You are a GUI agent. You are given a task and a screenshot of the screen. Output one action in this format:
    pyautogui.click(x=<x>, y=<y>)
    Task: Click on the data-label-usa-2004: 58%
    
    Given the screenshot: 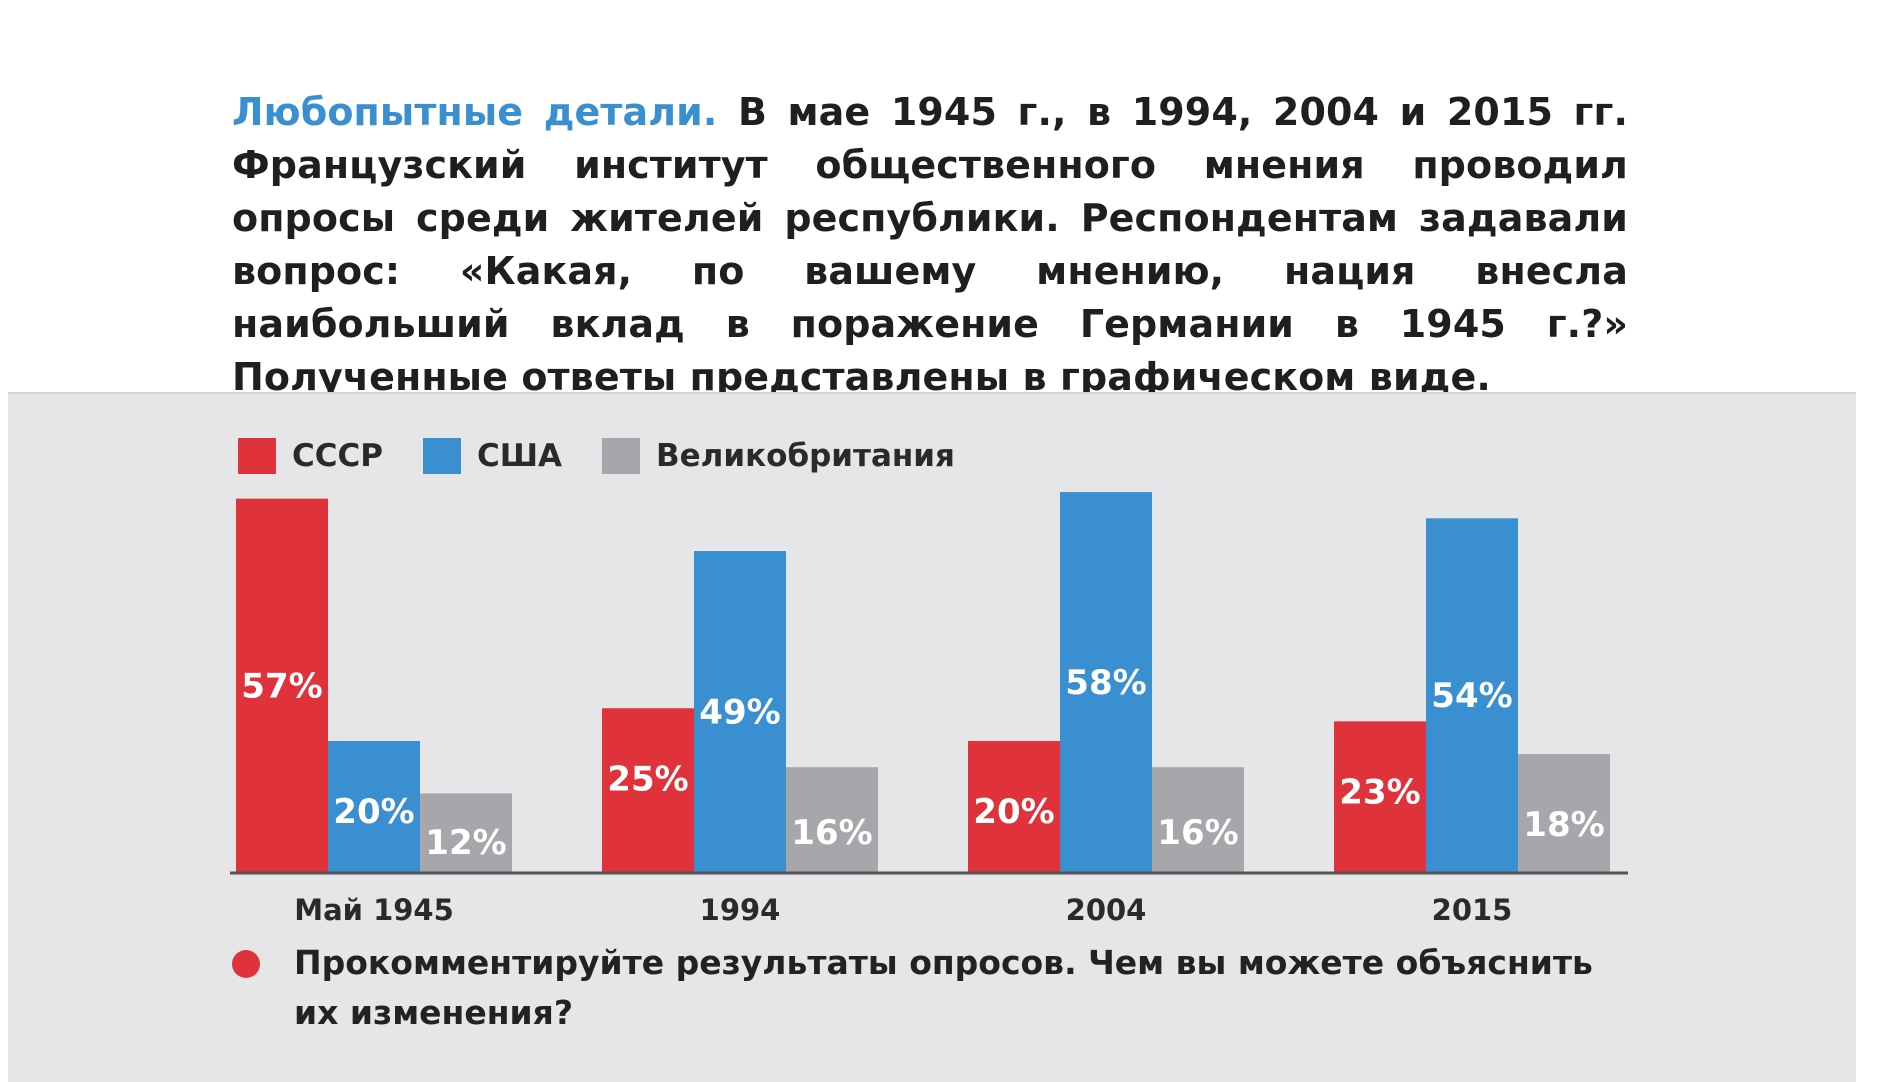 What is the action you would take?
    pyautogui.click(x=1105, y=683)
    